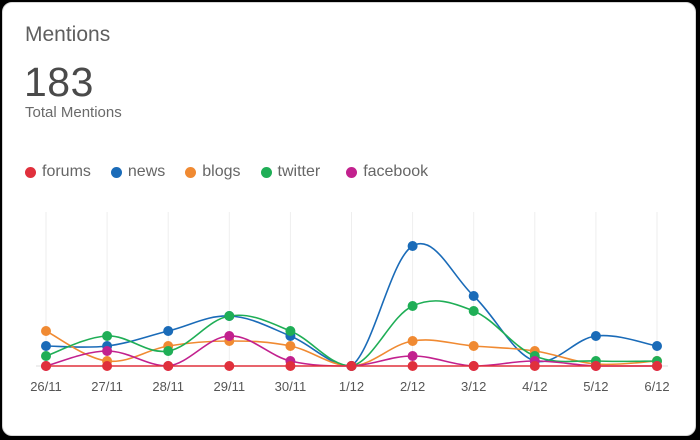 The height and width of the screenshot is (440, 700). What do you see at coordinates (595, 386) in the screenshot?
I see `x-tick-label: 5/12` at bounding box center [595, 386].